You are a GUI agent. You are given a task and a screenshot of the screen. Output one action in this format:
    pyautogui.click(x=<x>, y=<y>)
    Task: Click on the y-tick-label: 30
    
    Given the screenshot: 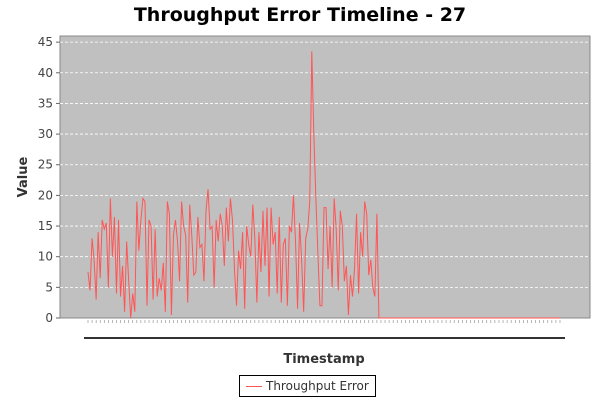 What is the action you would take?
    pyautogui.click(x=45, y=134)
    